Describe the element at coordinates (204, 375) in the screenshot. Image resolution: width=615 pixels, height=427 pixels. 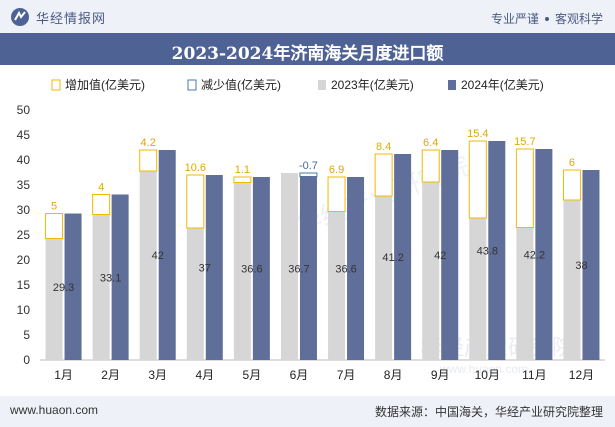
I see `x-tick-label: 4月` at that location.